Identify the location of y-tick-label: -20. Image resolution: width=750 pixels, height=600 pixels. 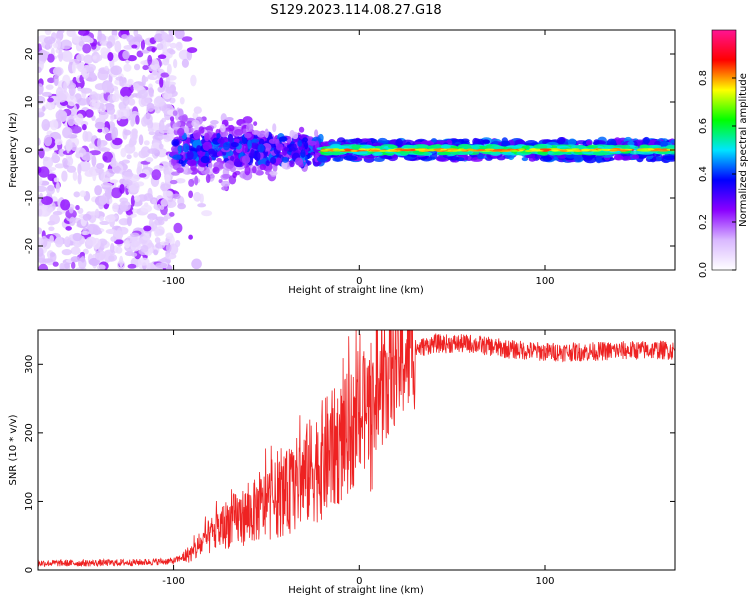
(29, 246).